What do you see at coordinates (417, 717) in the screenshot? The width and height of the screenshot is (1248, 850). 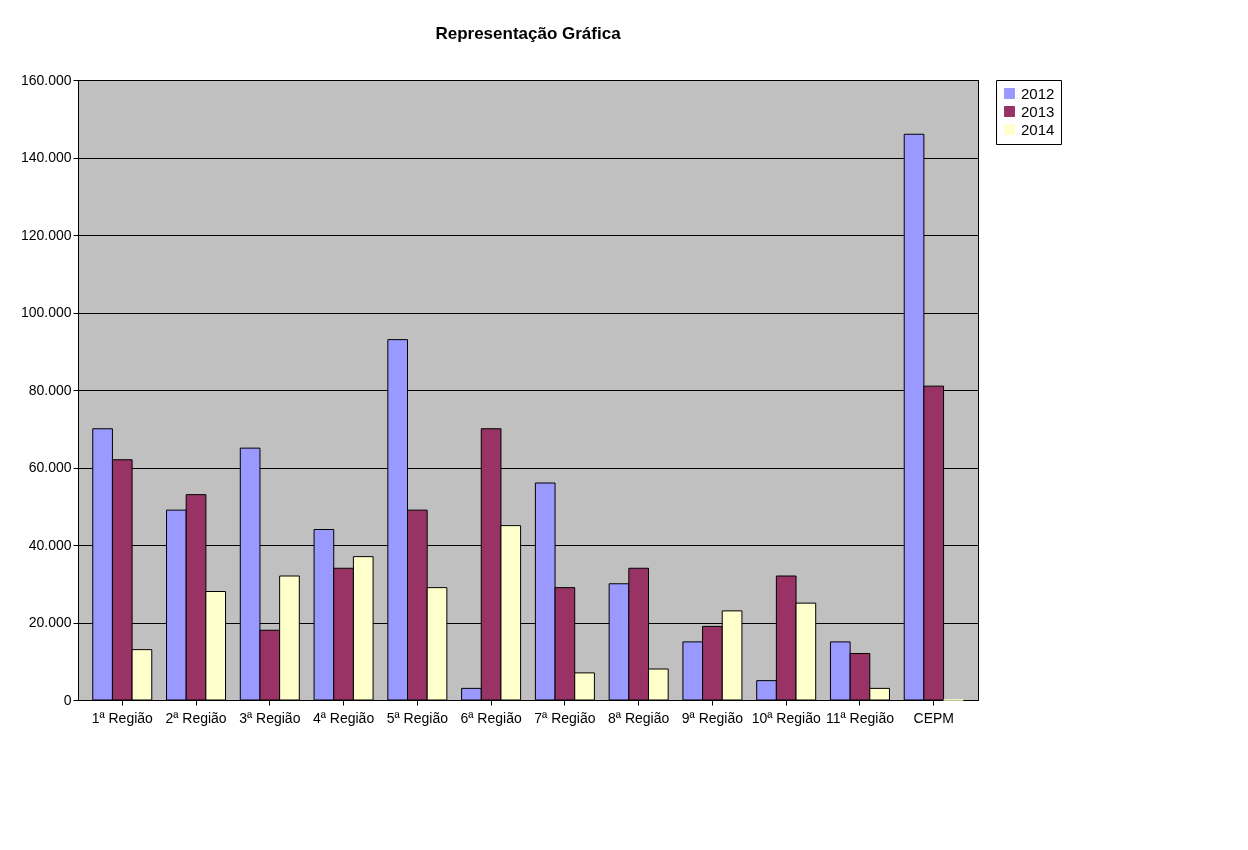 I see `x-tick-label: 5ª Região` at bounding box center [417, 717].